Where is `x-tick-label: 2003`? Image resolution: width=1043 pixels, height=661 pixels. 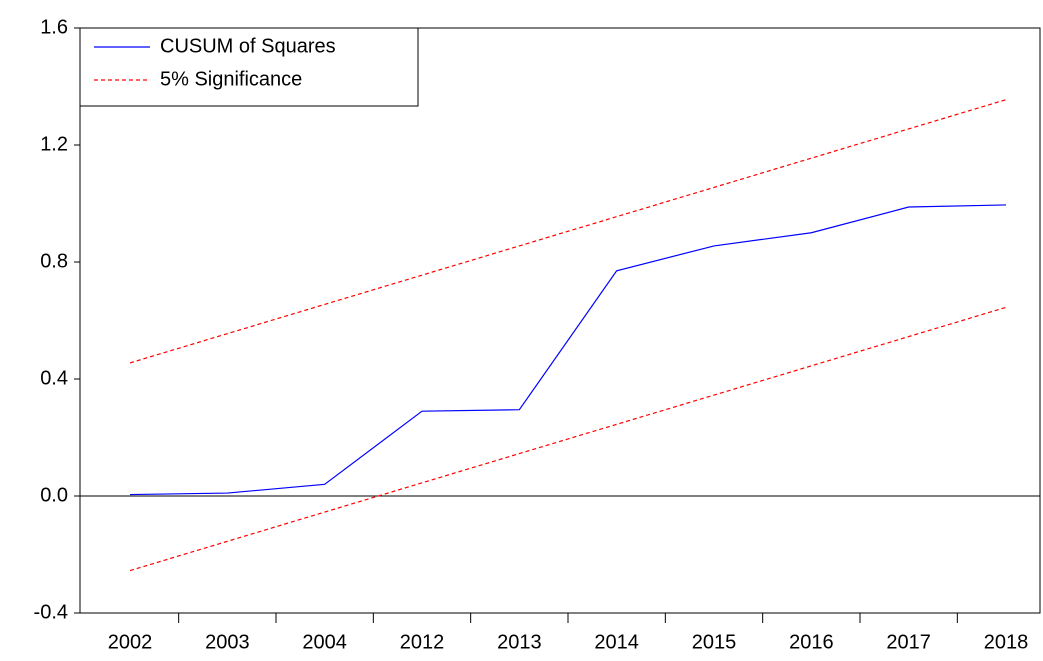
x-tick-label: 2003 is located at coordinates (227, 642).